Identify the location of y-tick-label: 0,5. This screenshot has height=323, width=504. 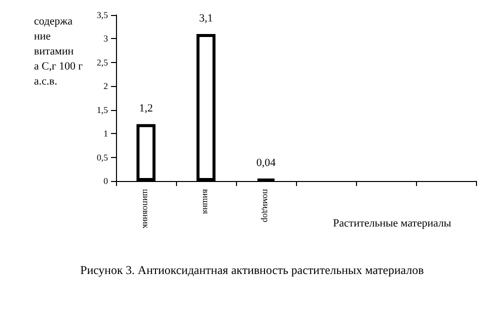
(102, 157).